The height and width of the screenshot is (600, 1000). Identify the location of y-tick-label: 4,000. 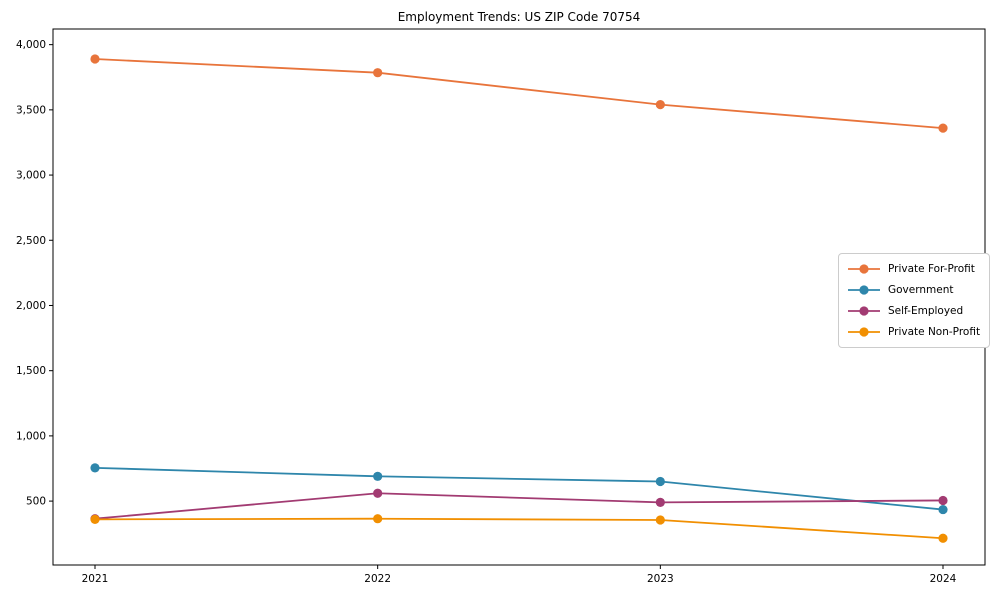
(31, 45).